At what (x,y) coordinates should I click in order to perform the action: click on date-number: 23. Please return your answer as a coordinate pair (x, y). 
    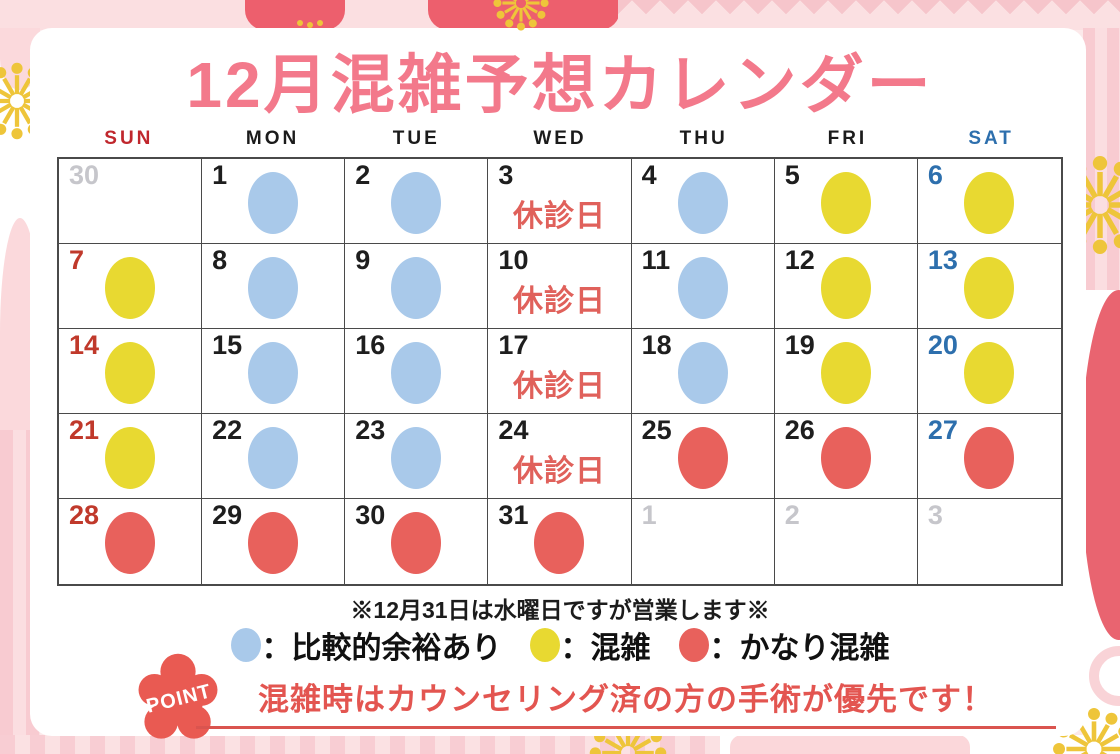
    Looking at the image, I should click on (370, 430).